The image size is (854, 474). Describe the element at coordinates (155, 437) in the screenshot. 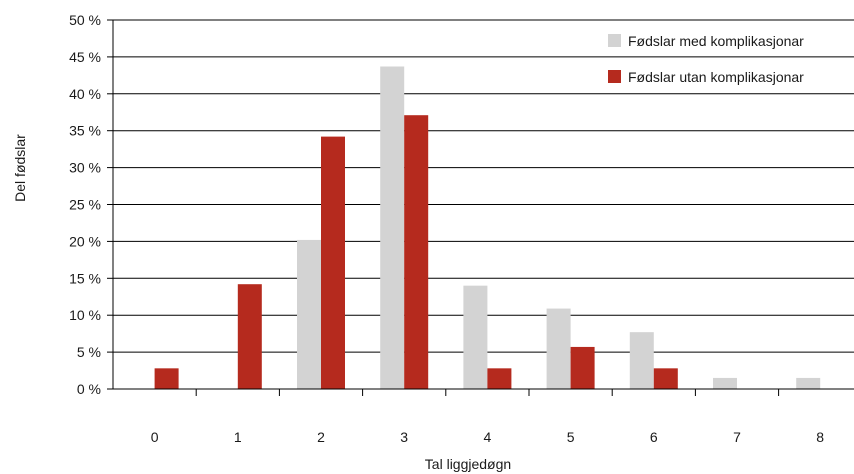

I see `x-tick-label: 0` at that location.